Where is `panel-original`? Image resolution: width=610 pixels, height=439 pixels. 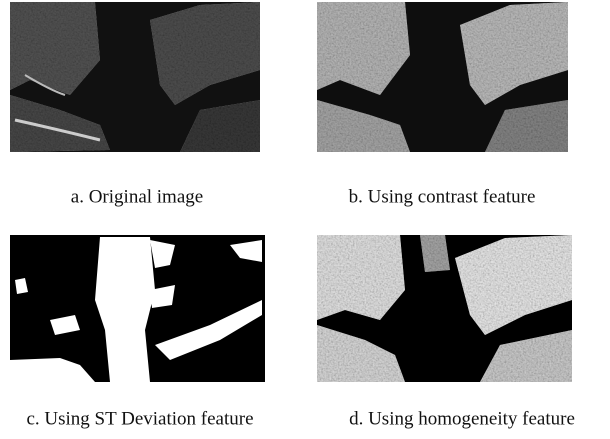 panel-original is located at coordinates (135, 77).